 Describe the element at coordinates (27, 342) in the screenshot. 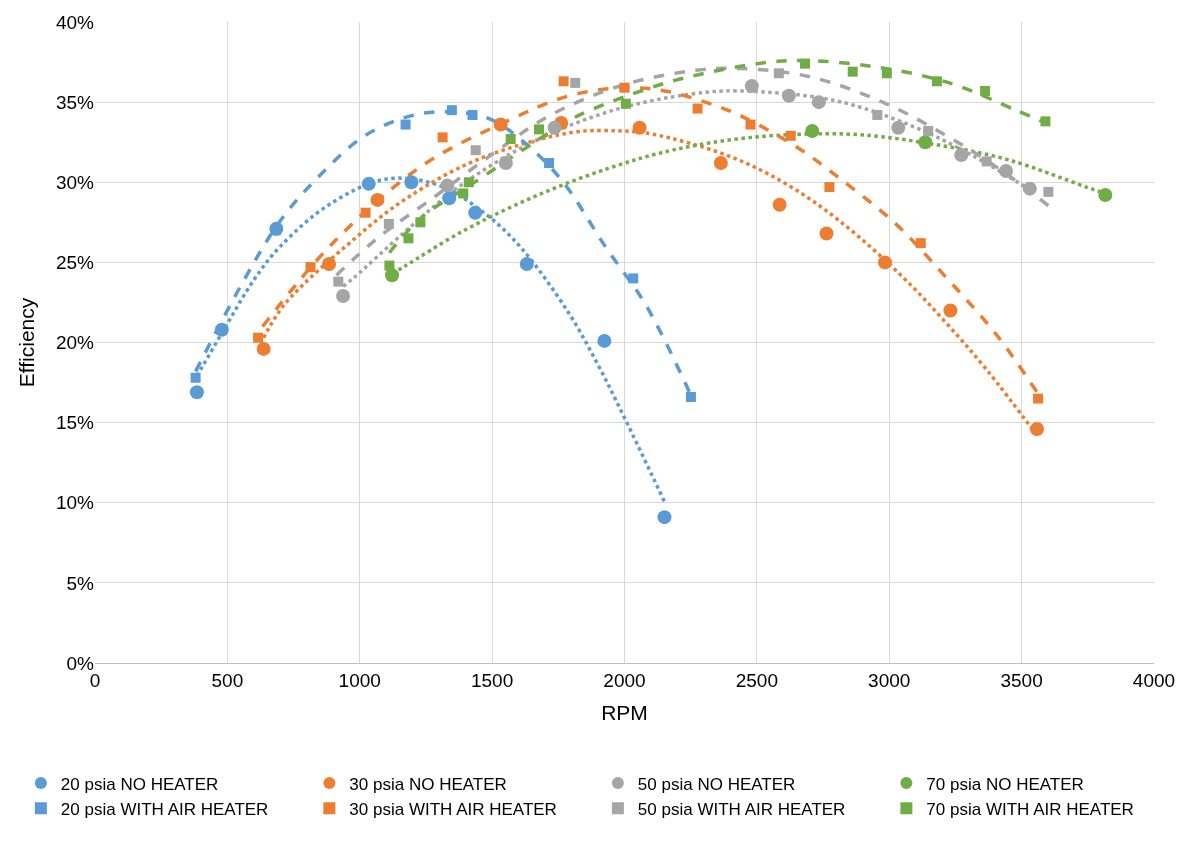

I see `y-axis-title: Efficiency` at that location.